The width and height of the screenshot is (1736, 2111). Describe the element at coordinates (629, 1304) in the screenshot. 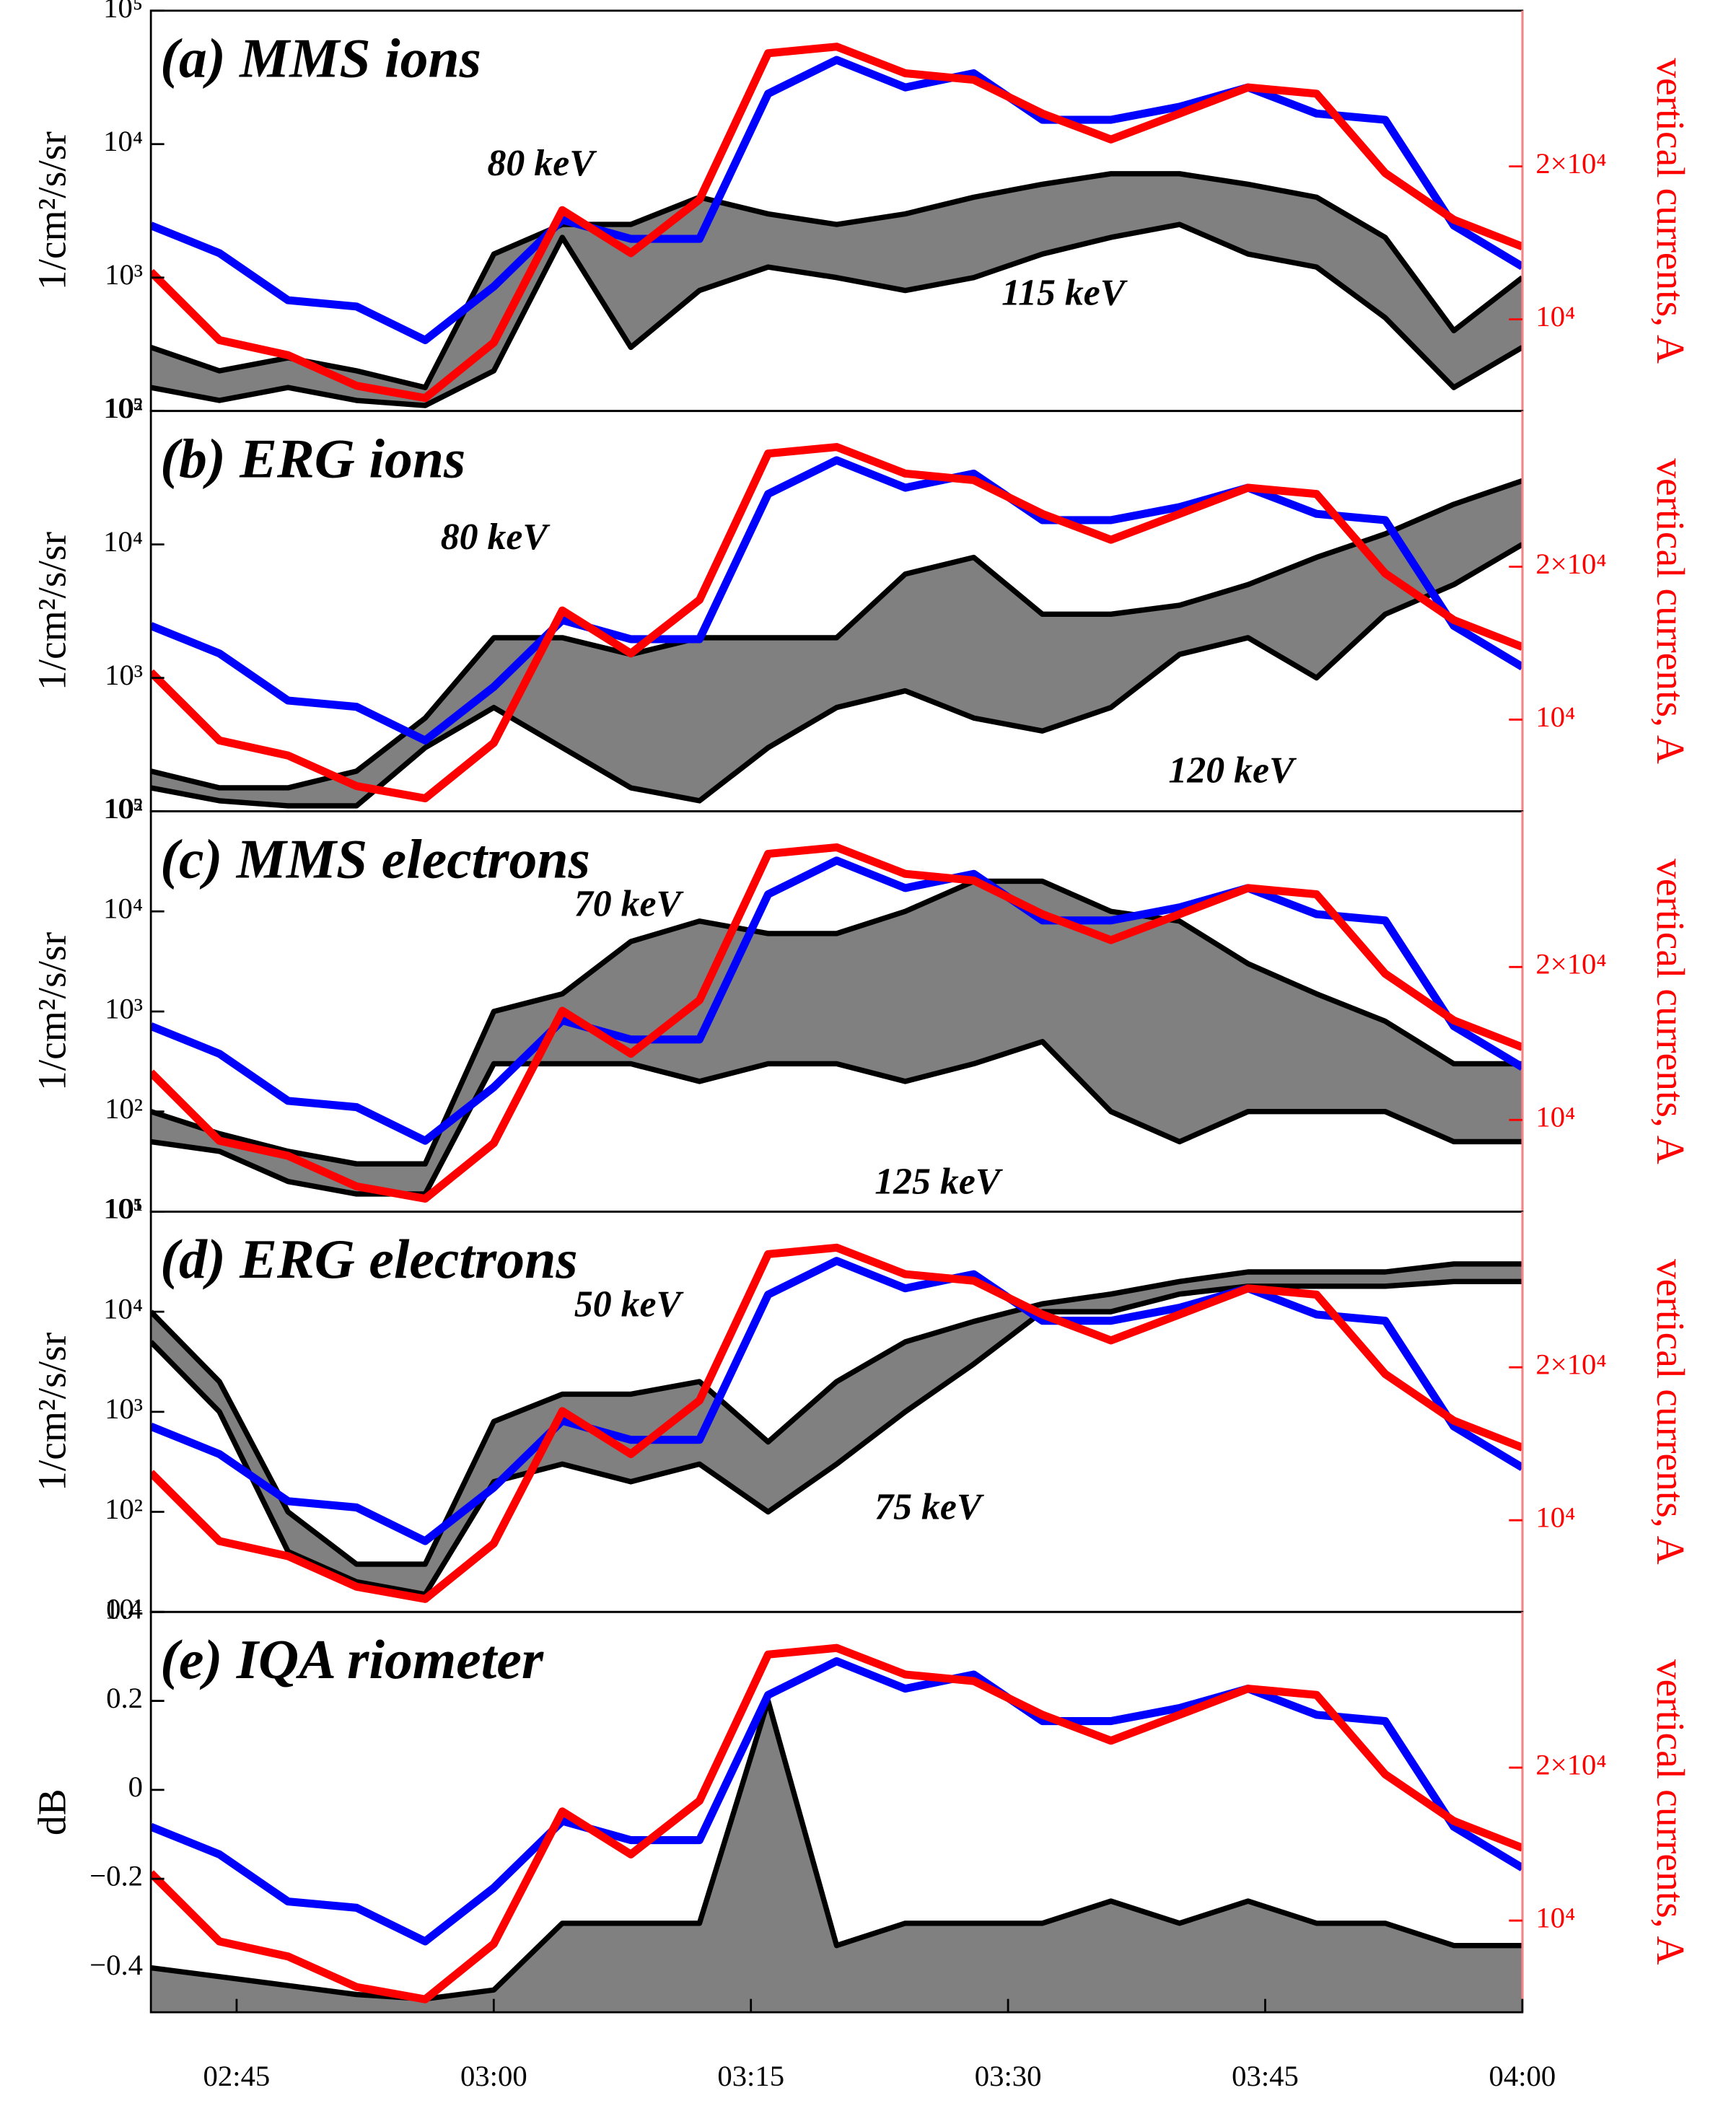

I see `energy-label: 50 keV` at that location.